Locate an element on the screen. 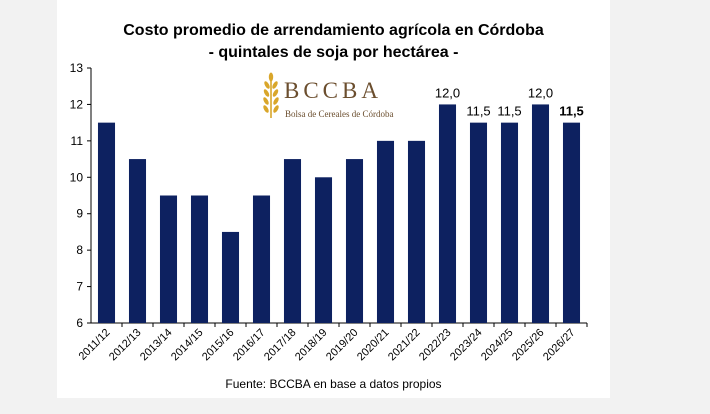  chart-source: Fuente: BCCBA en base a datos propios is located at coordinates (333, 384).